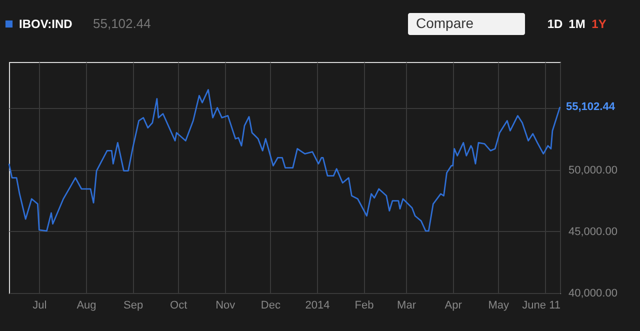  What do you see at coordinates (591, 106) in the screenshot?
I see `annotation: 55,102.44` at bounding box center [591, 106].